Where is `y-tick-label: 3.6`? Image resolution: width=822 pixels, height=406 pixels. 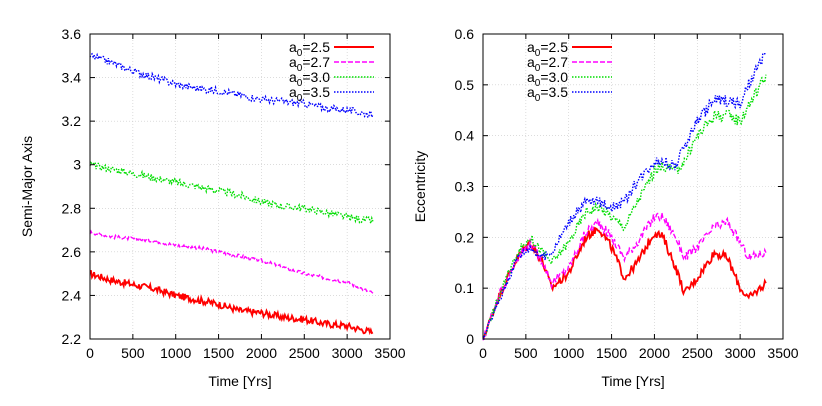
y-tick-label: 3.6 is located at coordinates (72, 34).